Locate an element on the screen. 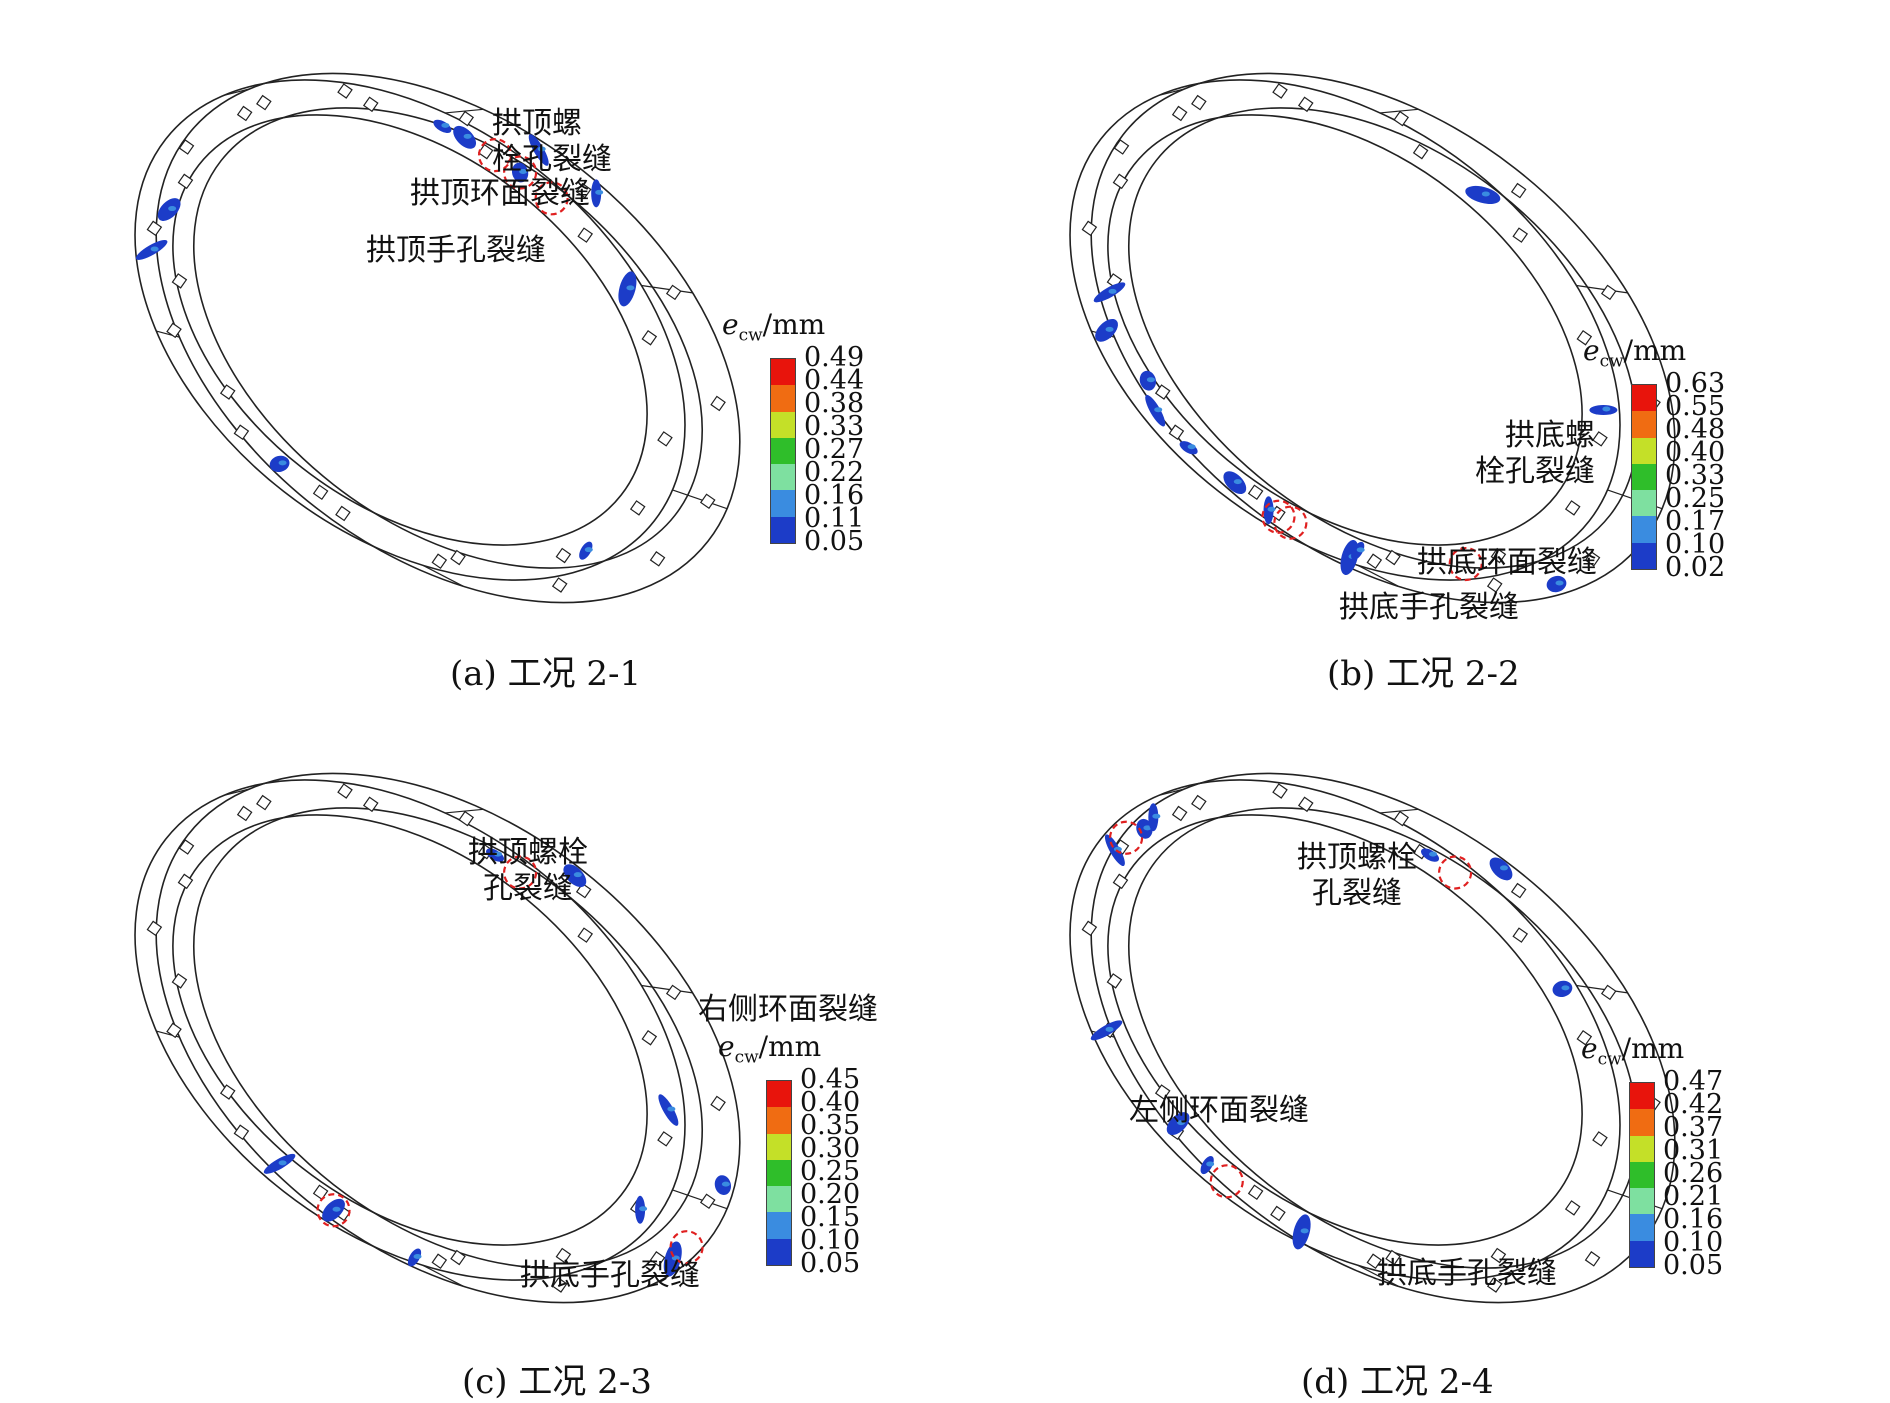 The height and width of the screenshot is (1403, 1890). callout-invert-hand-hole-d: 拱底手孔裂缝 is located at coordinates (1467, 1273).